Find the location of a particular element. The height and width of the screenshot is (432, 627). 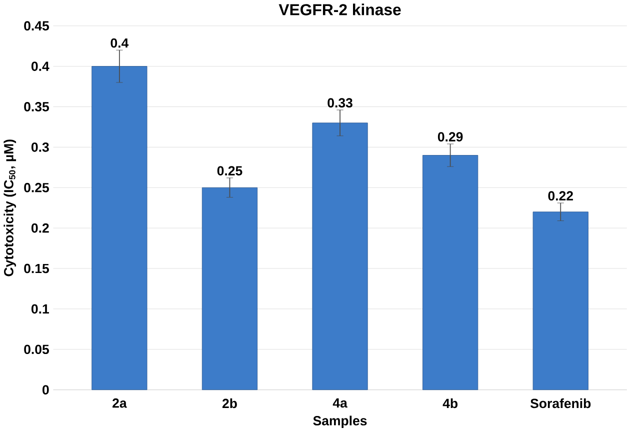

y-tick-label: 0.3 is located at coordinates (40, 147).